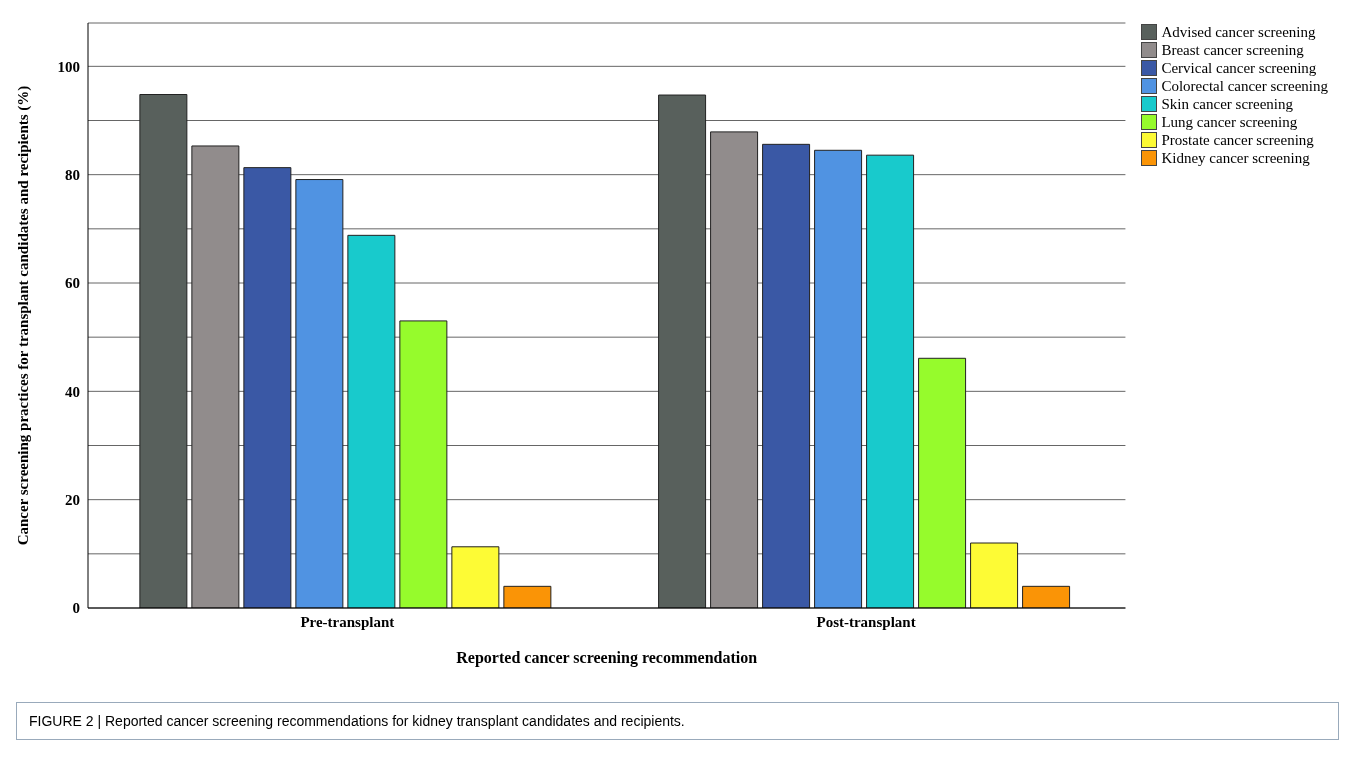 The image size is (1355, 777). What do you see at coordinates (76, 608) in the screenshot?
I see `y-tick-label: 0` at bounding box center [76, 608].